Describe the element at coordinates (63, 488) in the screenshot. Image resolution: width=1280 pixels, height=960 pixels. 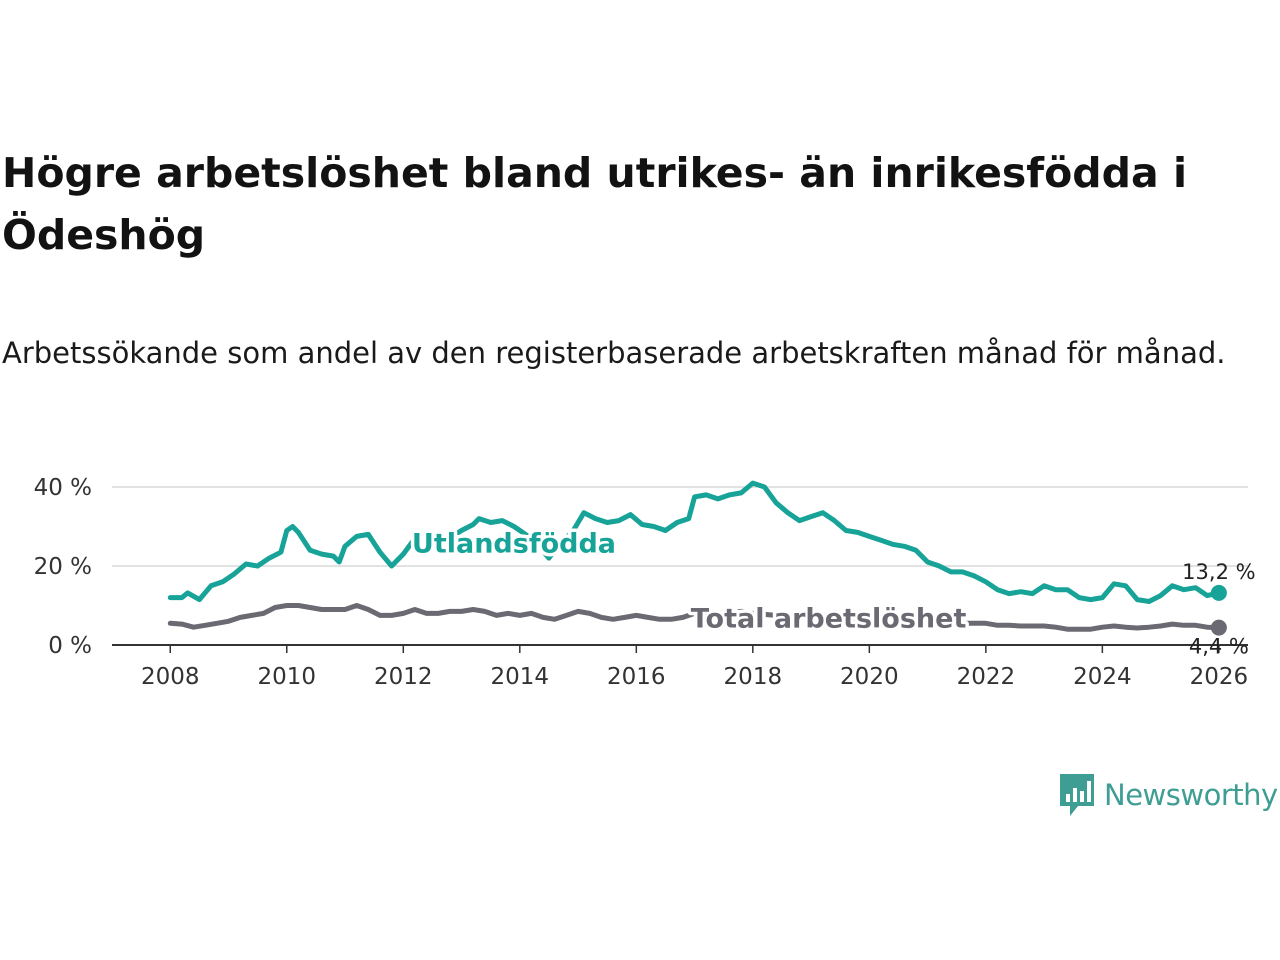
I see `y-tick-label: 40 %` at that location.